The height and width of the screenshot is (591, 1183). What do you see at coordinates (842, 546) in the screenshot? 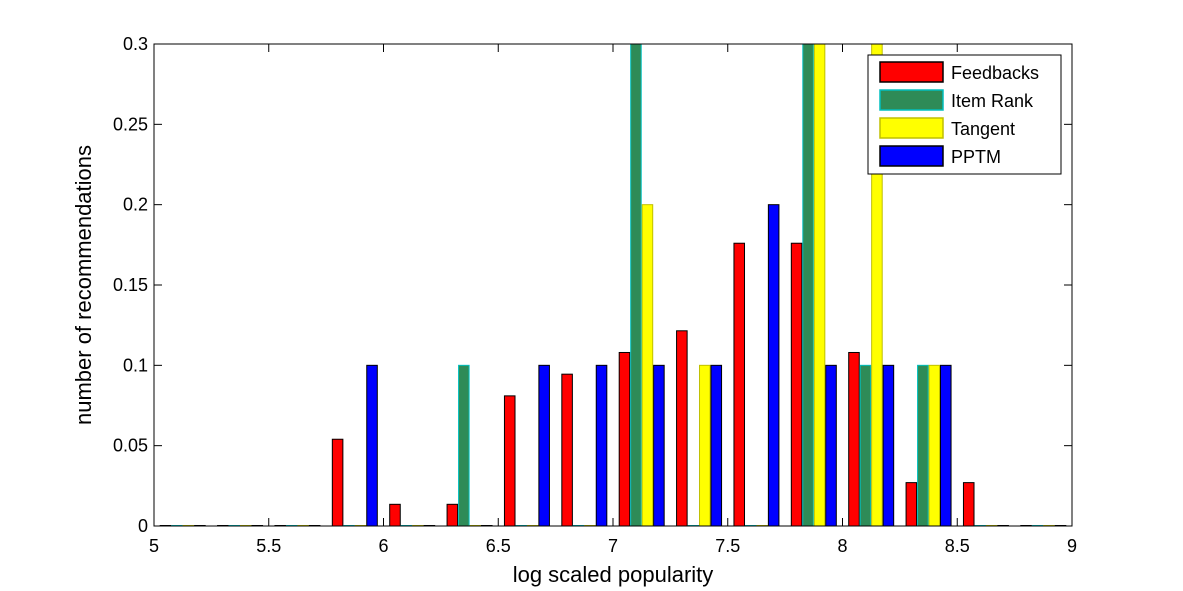
I see `x-tick-label: 8` at bounding box center [842, 546].